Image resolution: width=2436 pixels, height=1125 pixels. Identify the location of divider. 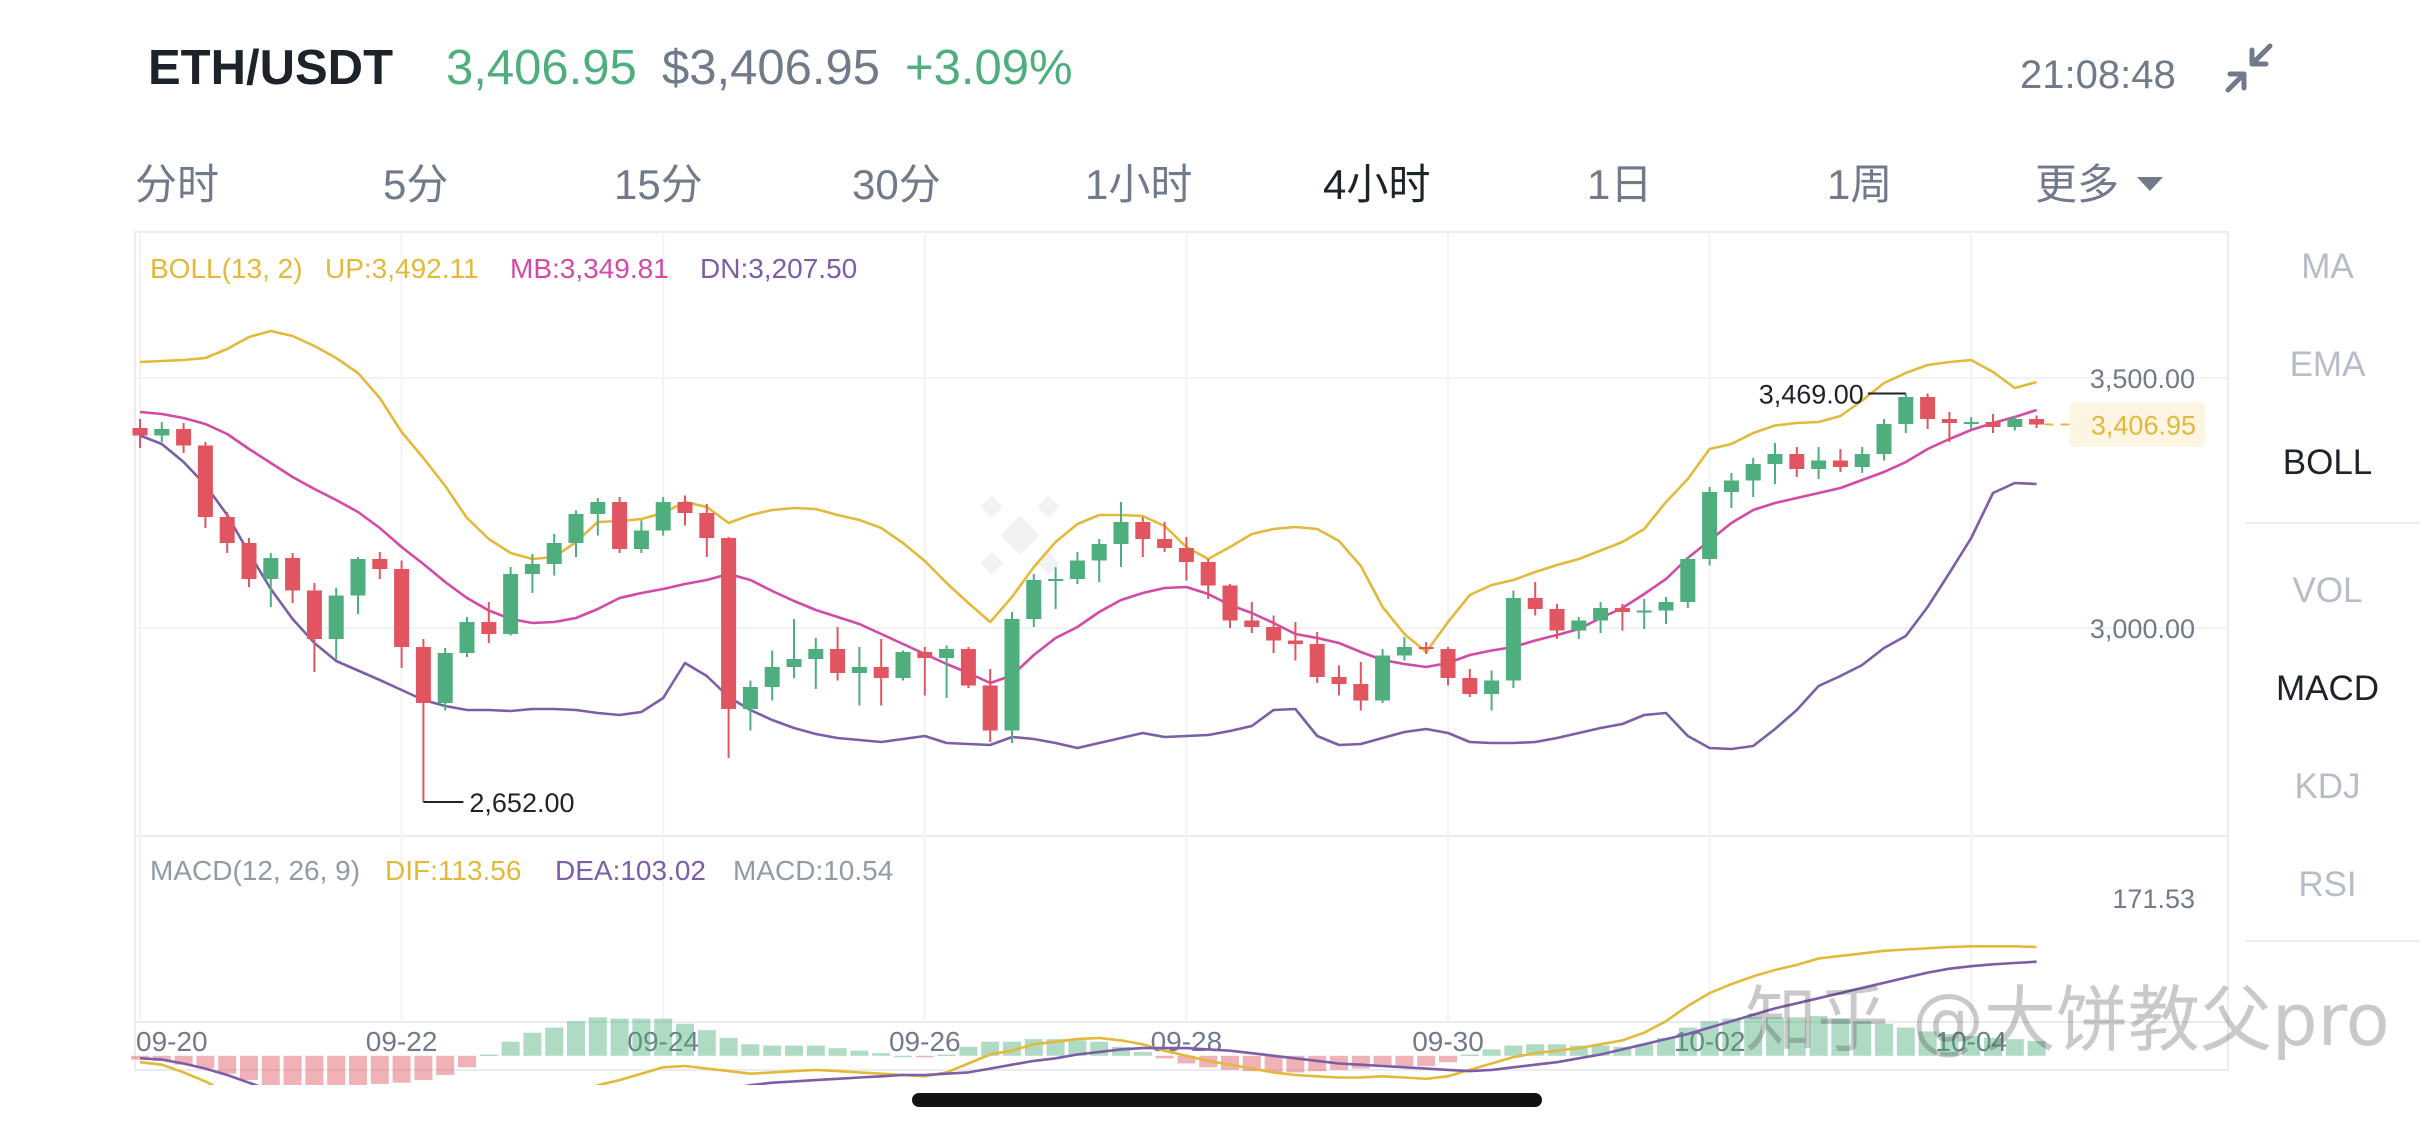
(2332, 941).